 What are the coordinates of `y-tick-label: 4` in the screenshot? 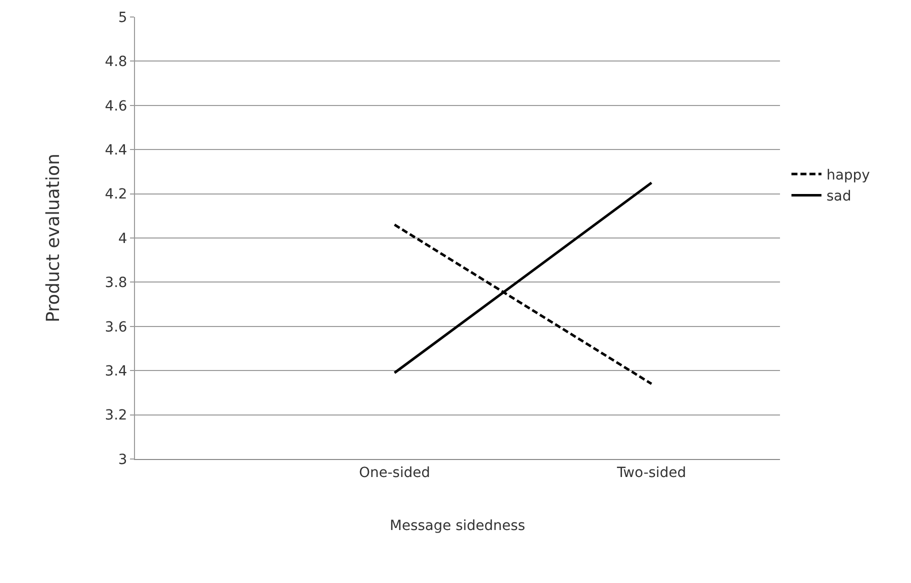 It's located at (123, 238).